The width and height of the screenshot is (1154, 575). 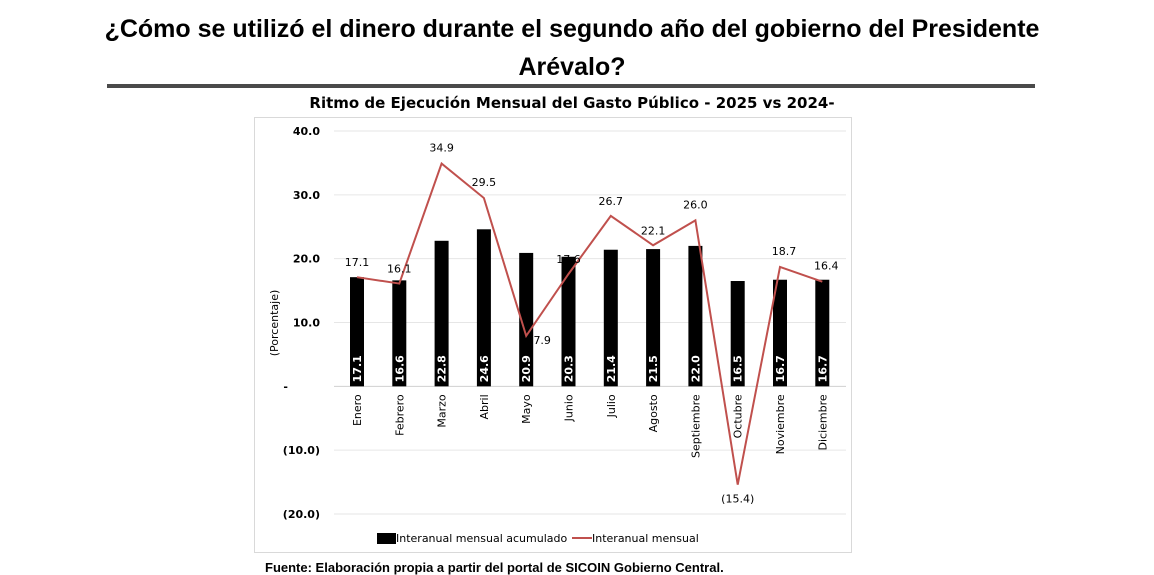 What do you see at coordinates (780, 424) in the screenshot?
I see `x-tick-label: Noviembre` at bounding box center [780, 424].